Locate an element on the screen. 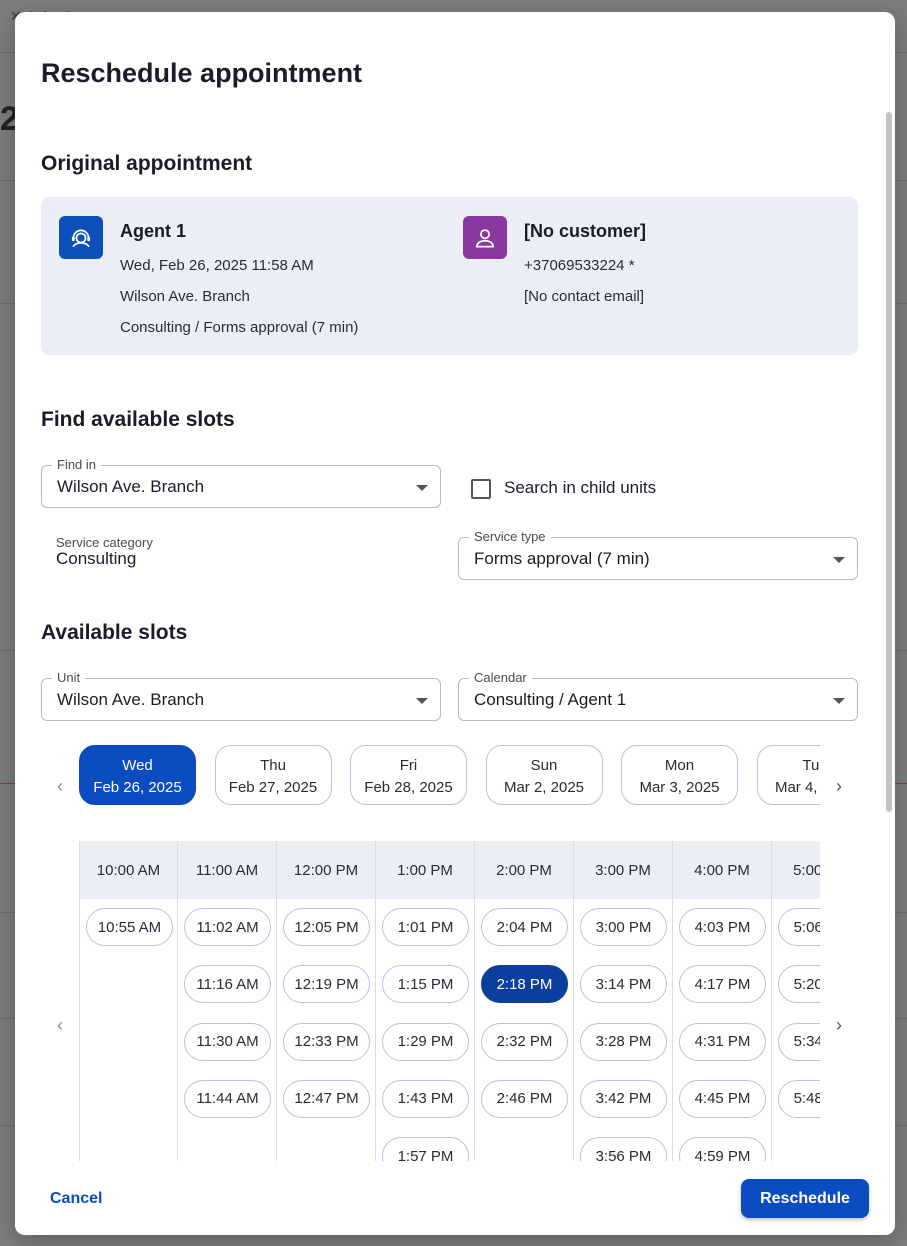 The image size is (907, 1246). time-slot: 11:44 AM is located at coordinates (227, 1098).